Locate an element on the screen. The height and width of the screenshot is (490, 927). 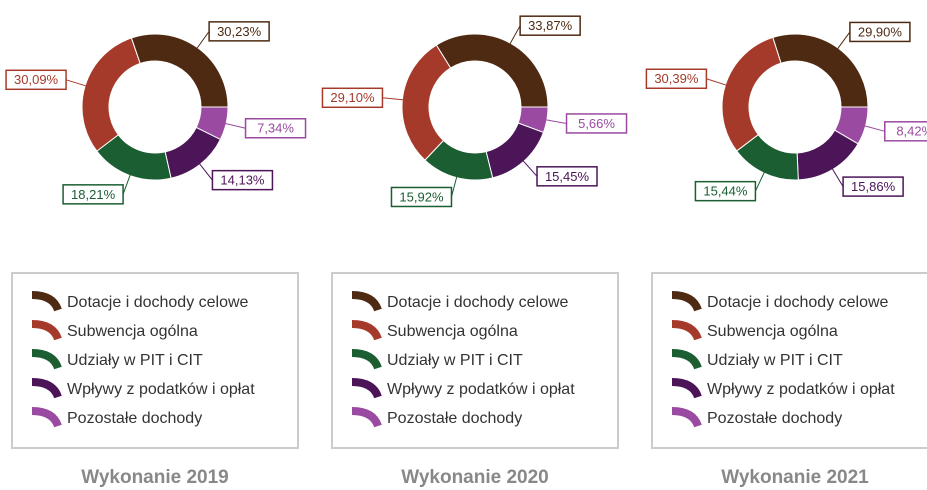
value-label: 29,10% is located at coordinates (352, 97).